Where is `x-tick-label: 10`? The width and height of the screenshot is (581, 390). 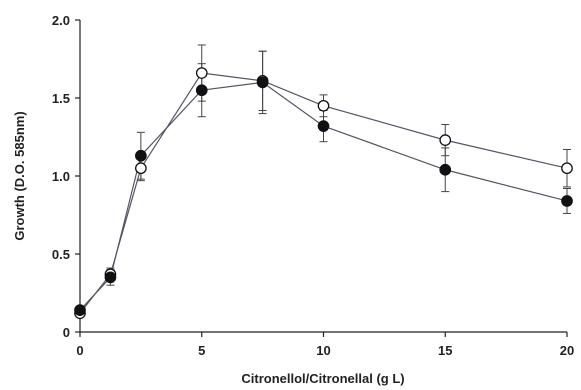 x-tick-label: 10 is located at coordinates (323, 350).